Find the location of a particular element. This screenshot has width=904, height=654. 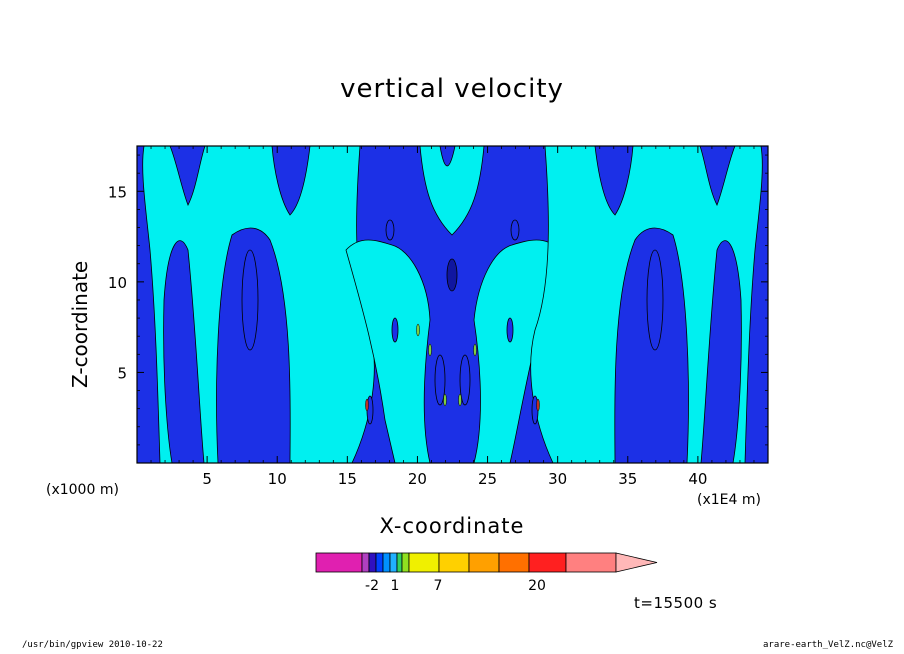

x-tick-label: 25 is located at coordinates (487, 479).